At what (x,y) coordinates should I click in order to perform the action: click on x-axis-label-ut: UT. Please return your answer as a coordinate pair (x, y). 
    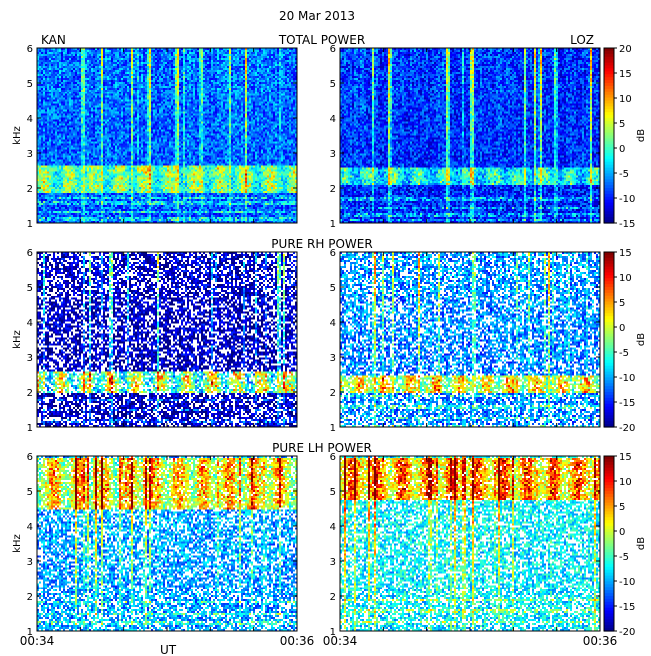
    Looking at the image, I should click on (168, 649).